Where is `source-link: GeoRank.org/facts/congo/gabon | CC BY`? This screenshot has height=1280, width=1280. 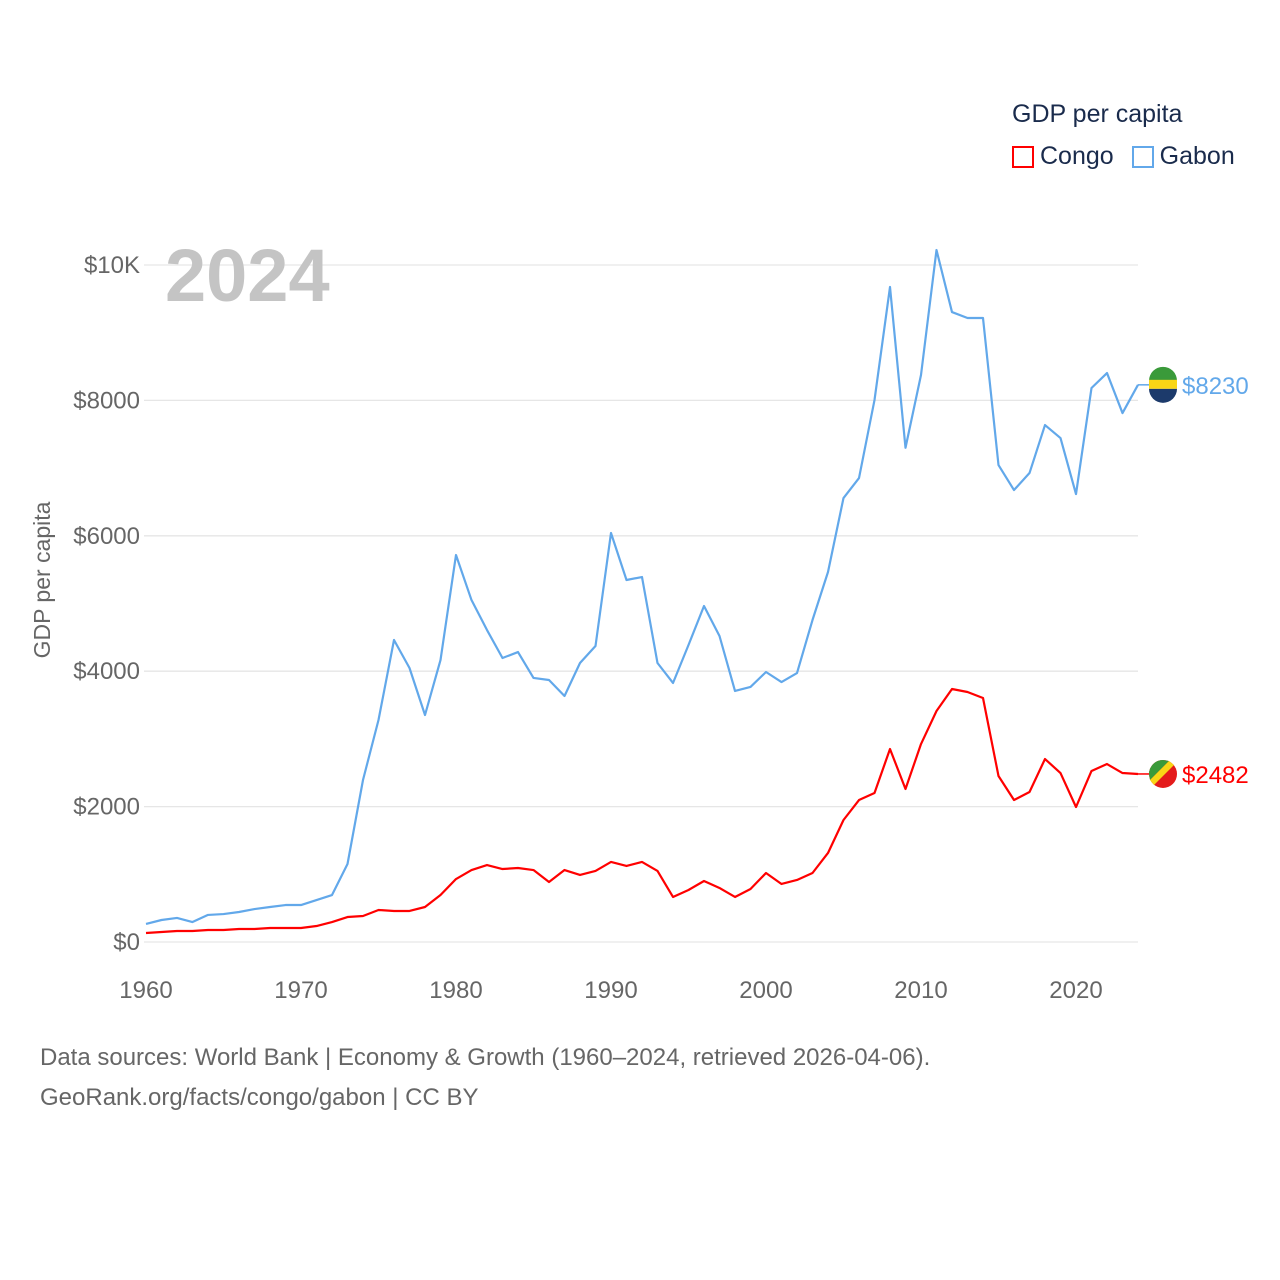
source-link: GeoRank.org/facts/congo/gabon | CC BY is located at coordinates (259, 1097).